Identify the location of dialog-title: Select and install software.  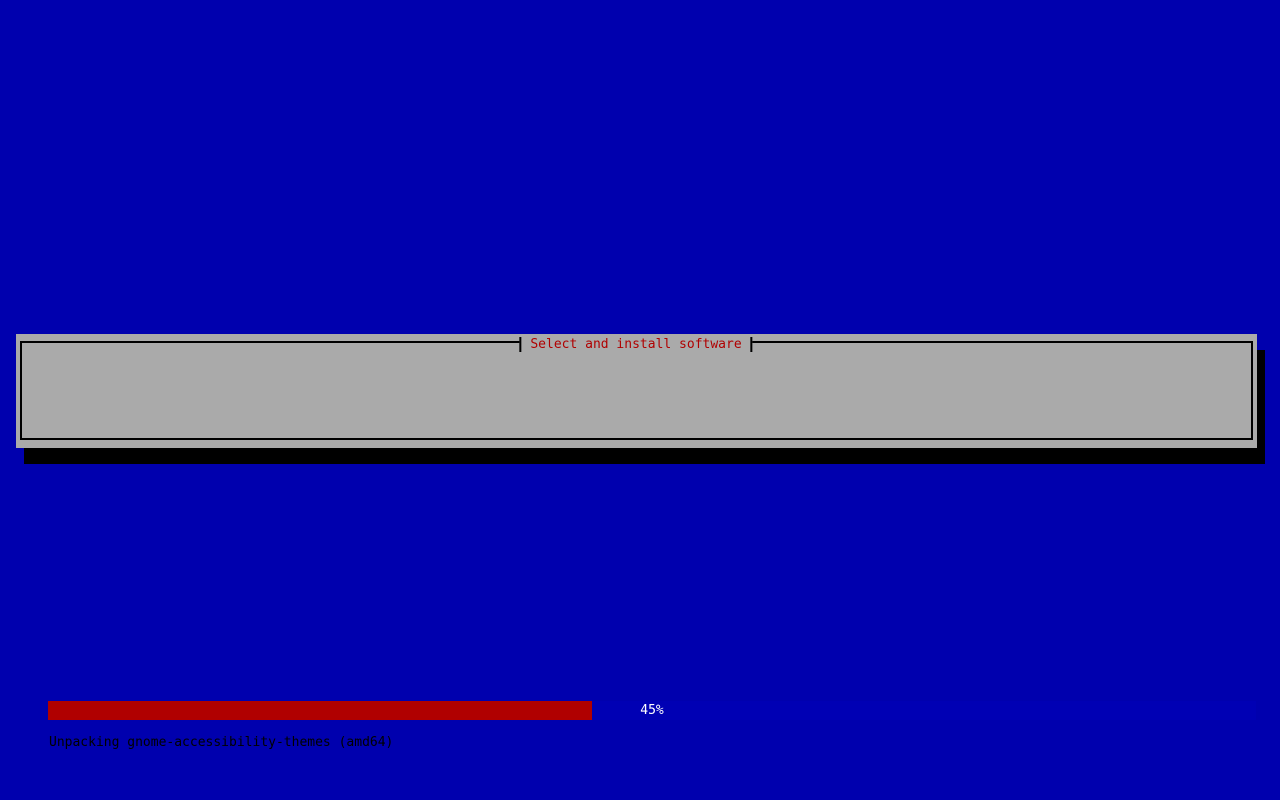
(636, 344).